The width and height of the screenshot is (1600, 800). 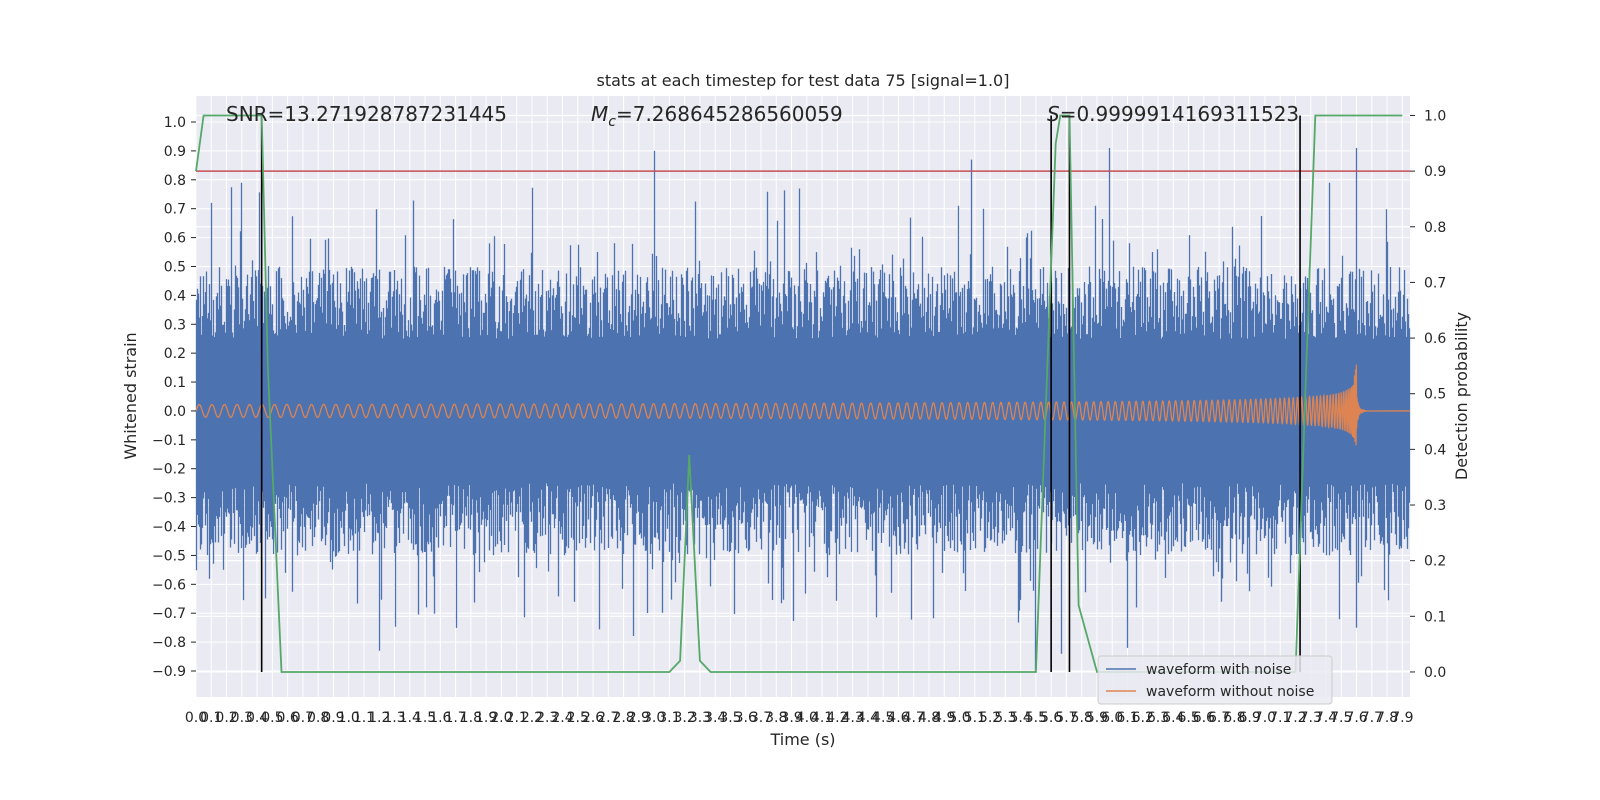 I want to click on x-tick-label: 6.5, so click(x=1188, y=718).